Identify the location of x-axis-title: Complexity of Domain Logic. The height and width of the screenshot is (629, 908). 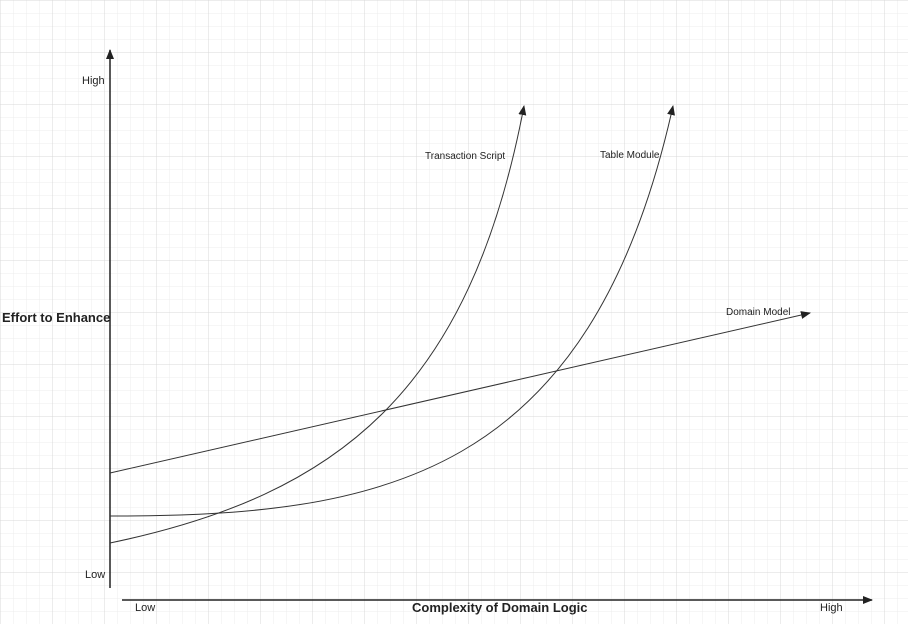
(500, 607).